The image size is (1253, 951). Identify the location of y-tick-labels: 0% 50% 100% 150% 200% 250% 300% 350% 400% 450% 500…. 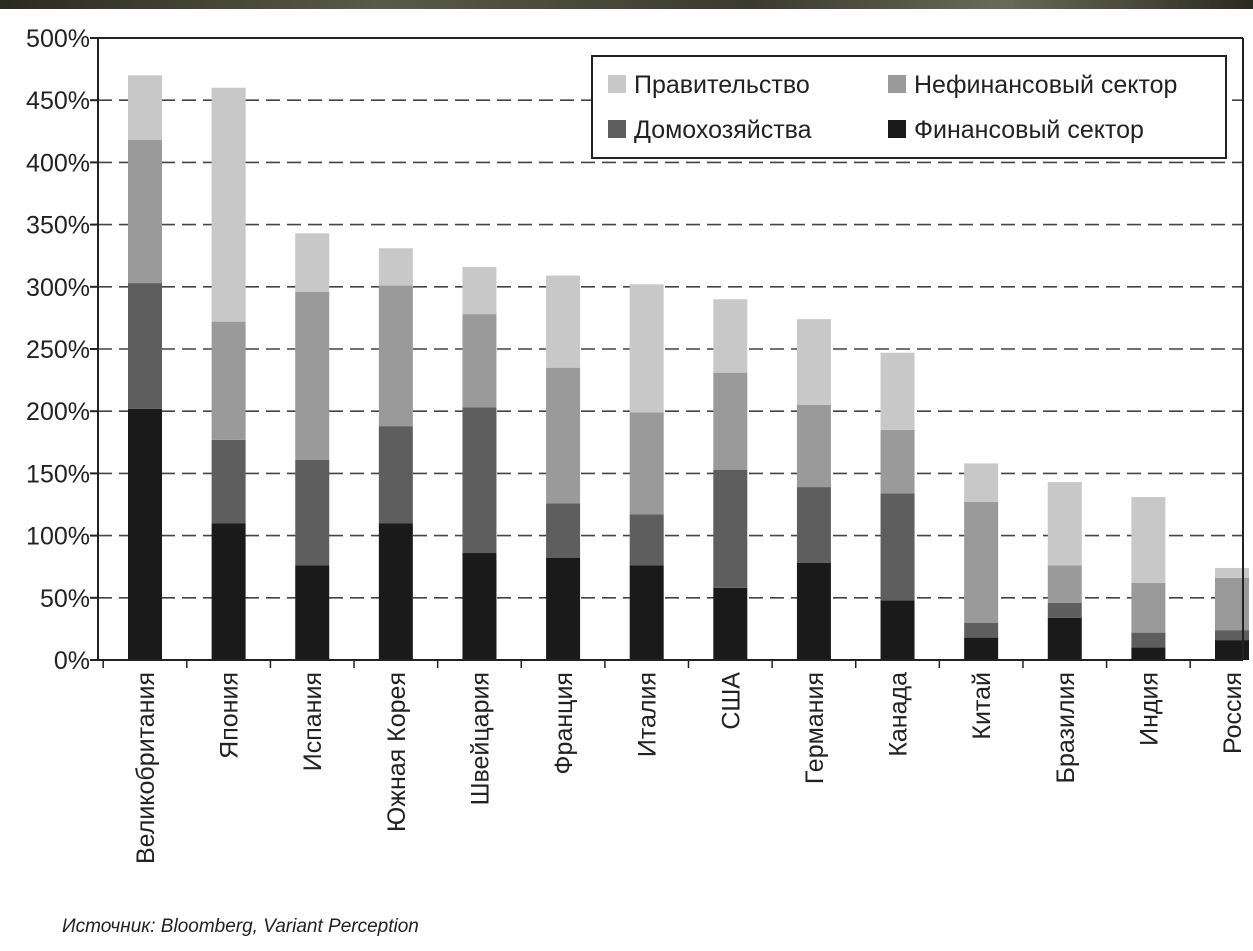
(58, 350).